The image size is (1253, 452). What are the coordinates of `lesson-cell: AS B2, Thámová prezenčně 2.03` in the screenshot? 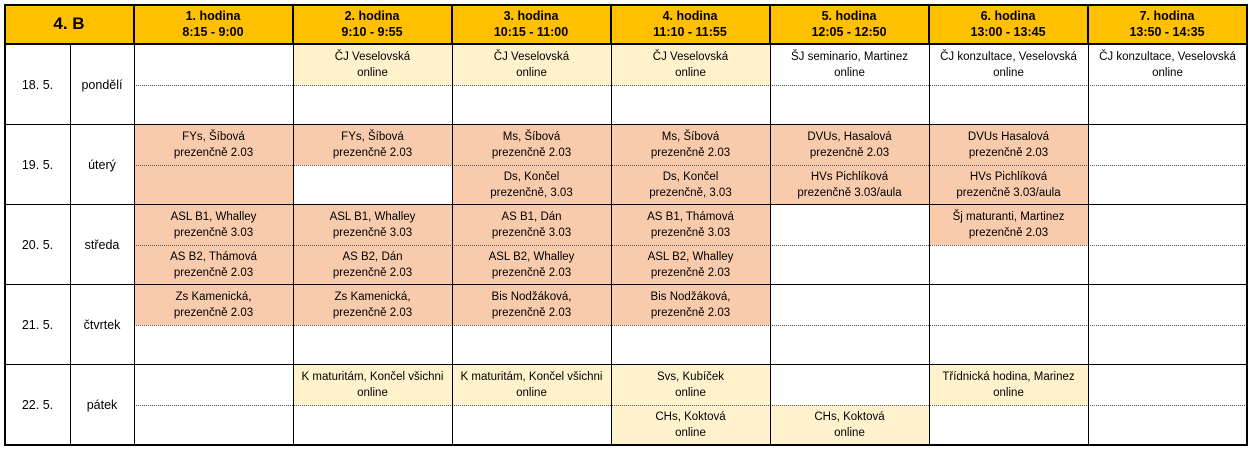 It's located at (213, 265).